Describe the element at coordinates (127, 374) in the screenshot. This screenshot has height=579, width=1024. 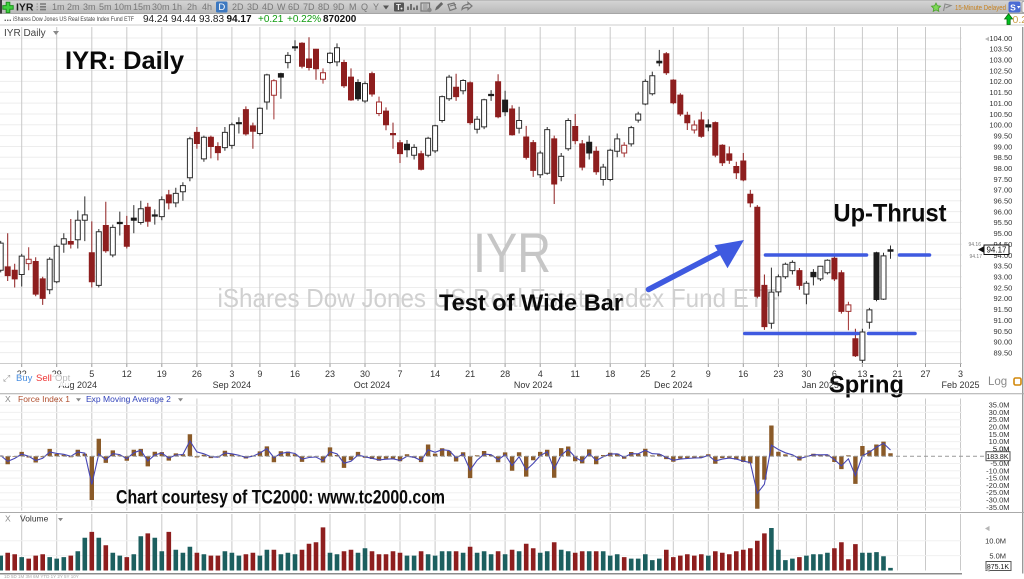
I see `svg-text: 12` at that location.